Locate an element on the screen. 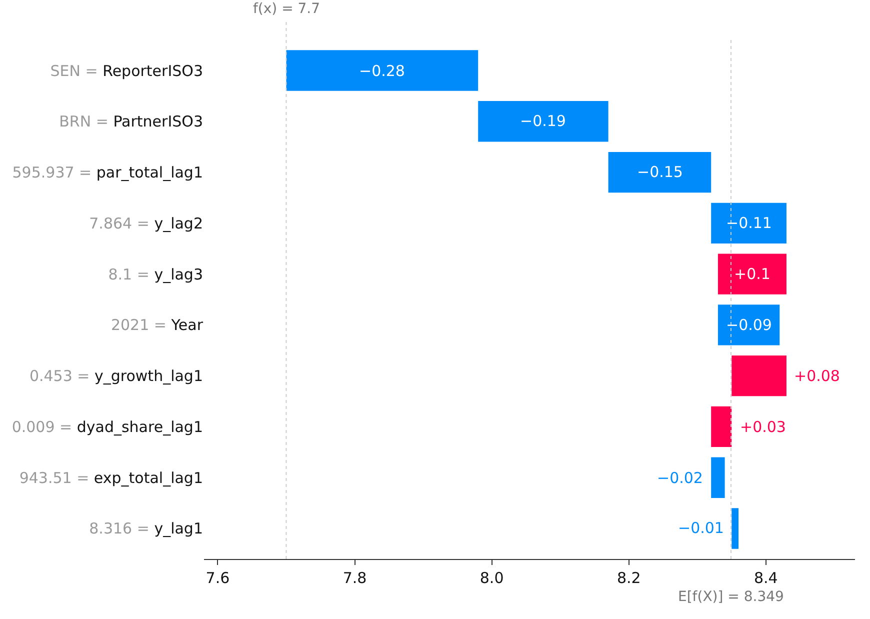 This screenshot has height=619, width=870. y-tick-label: SEN = ReporterISO3 is located at coordinates (126, 71).